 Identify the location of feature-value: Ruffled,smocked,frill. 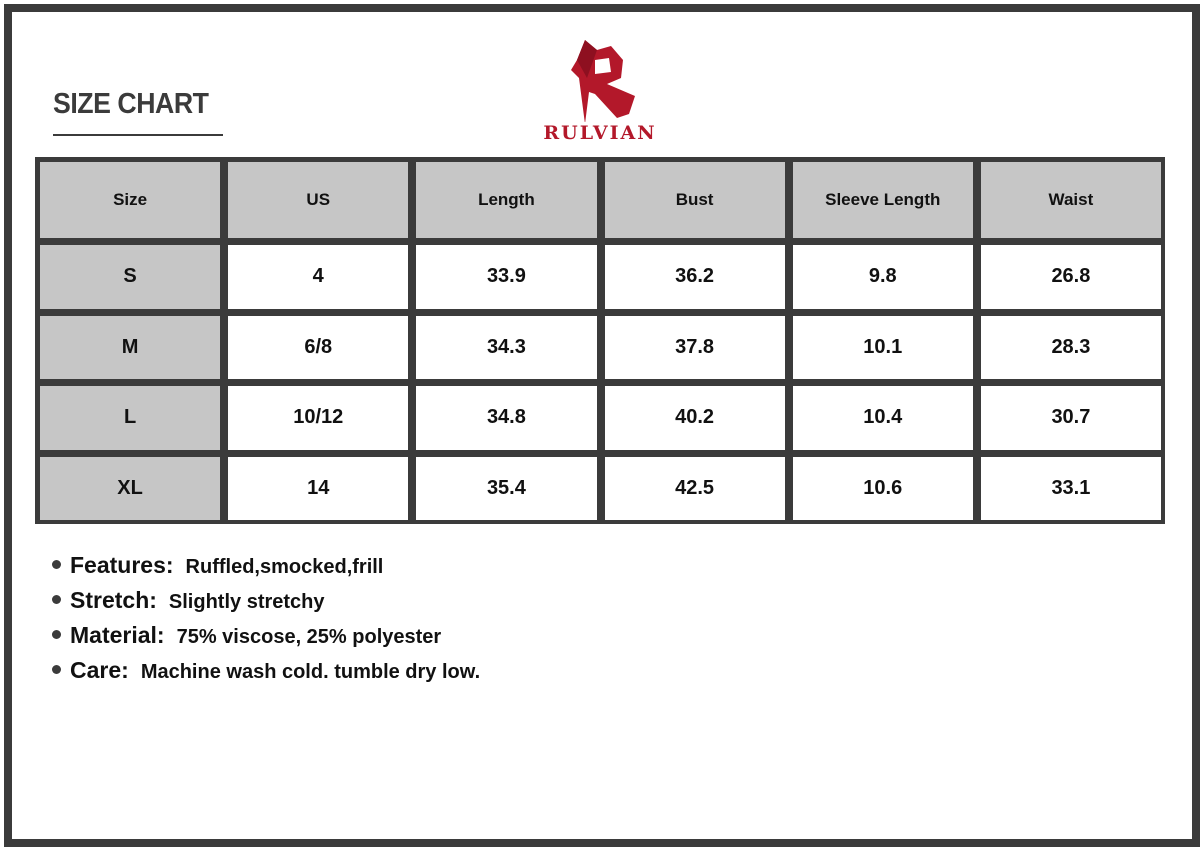
(284, 567).